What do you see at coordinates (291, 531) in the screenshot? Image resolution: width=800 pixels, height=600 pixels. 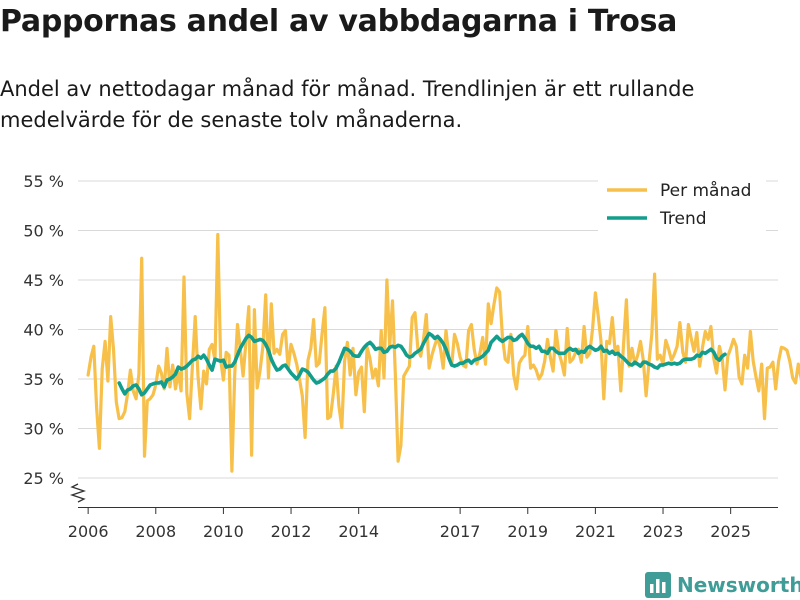 I see `x-tick-label: 2012` at bounding box center [291, 531].